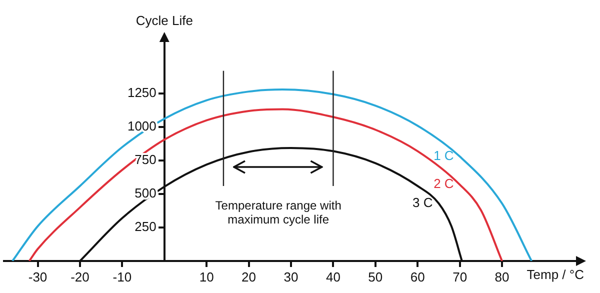 This screenshot has height=293, width=600. I want to click on x-tick-label: 30, so click(291, 276).